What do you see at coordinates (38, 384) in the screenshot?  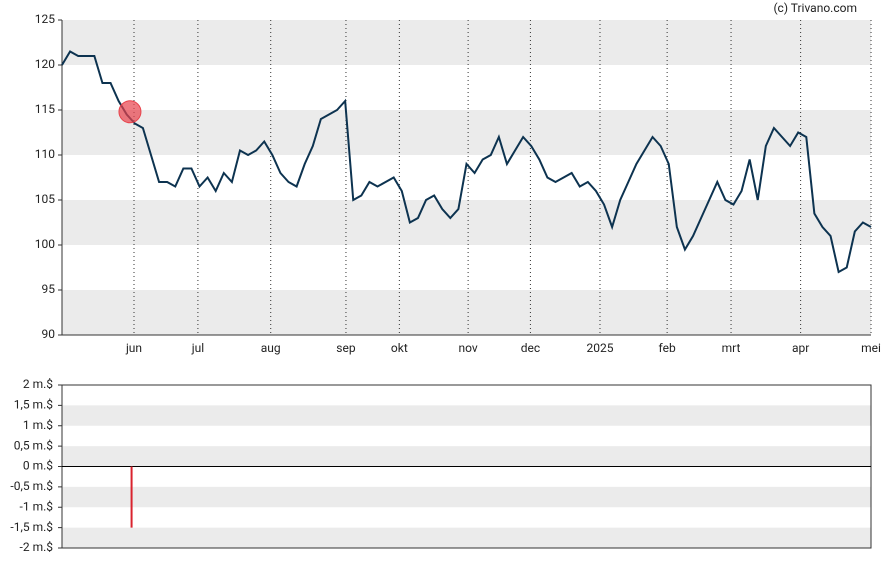 I see `y-tick-label: 2 m.$` at bounding box center [38, 384].